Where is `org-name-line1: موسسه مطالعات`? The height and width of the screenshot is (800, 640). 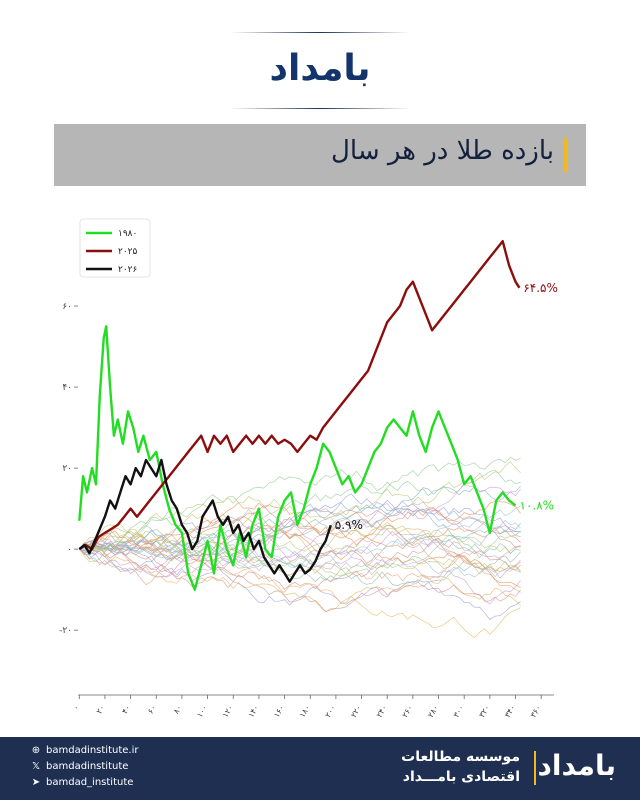 org-name-line1: موسسه مطالعات is located at coordinates (460, 757).